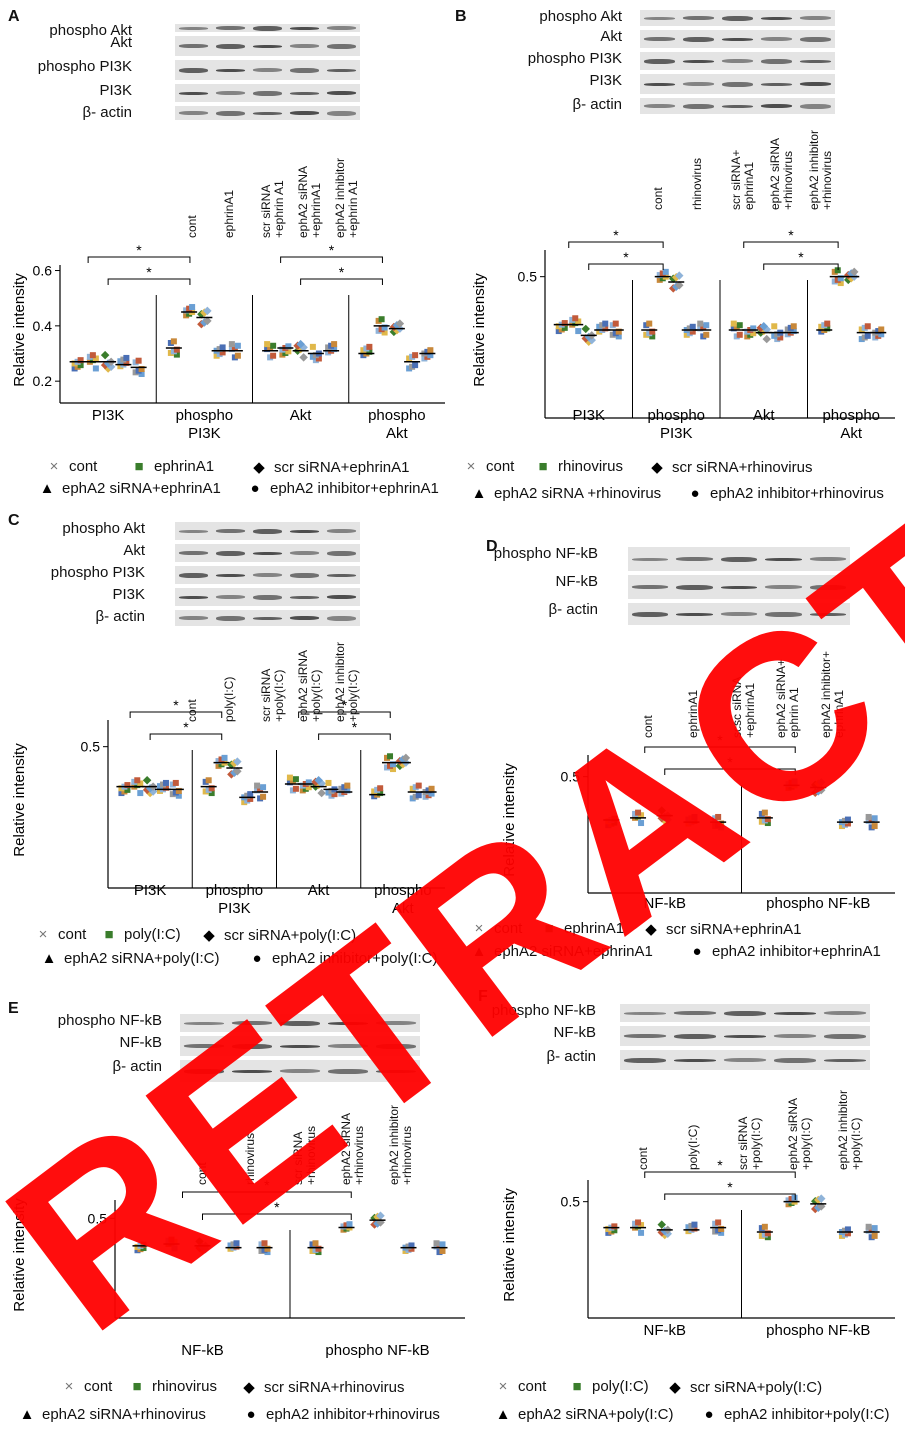  Describe the element at coordinates (697, 951) in the screenshot. I see `circle-marker-icon: ●` at that location.